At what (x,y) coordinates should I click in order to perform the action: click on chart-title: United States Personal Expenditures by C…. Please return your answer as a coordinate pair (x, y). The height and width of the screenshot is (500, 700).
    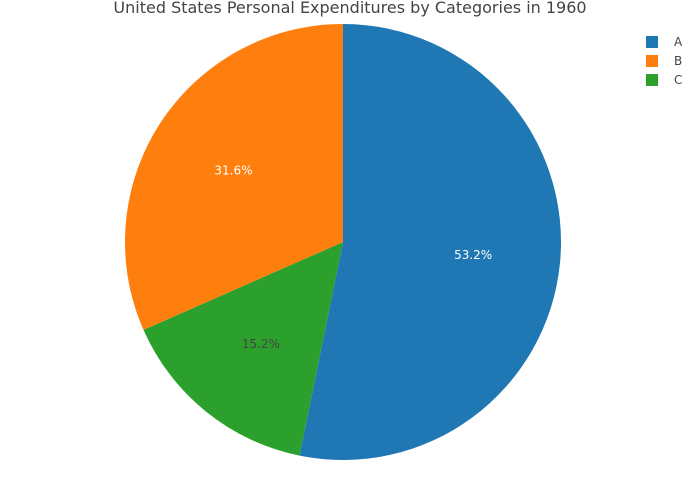
    Looking at the image, I should click on (350, 8).